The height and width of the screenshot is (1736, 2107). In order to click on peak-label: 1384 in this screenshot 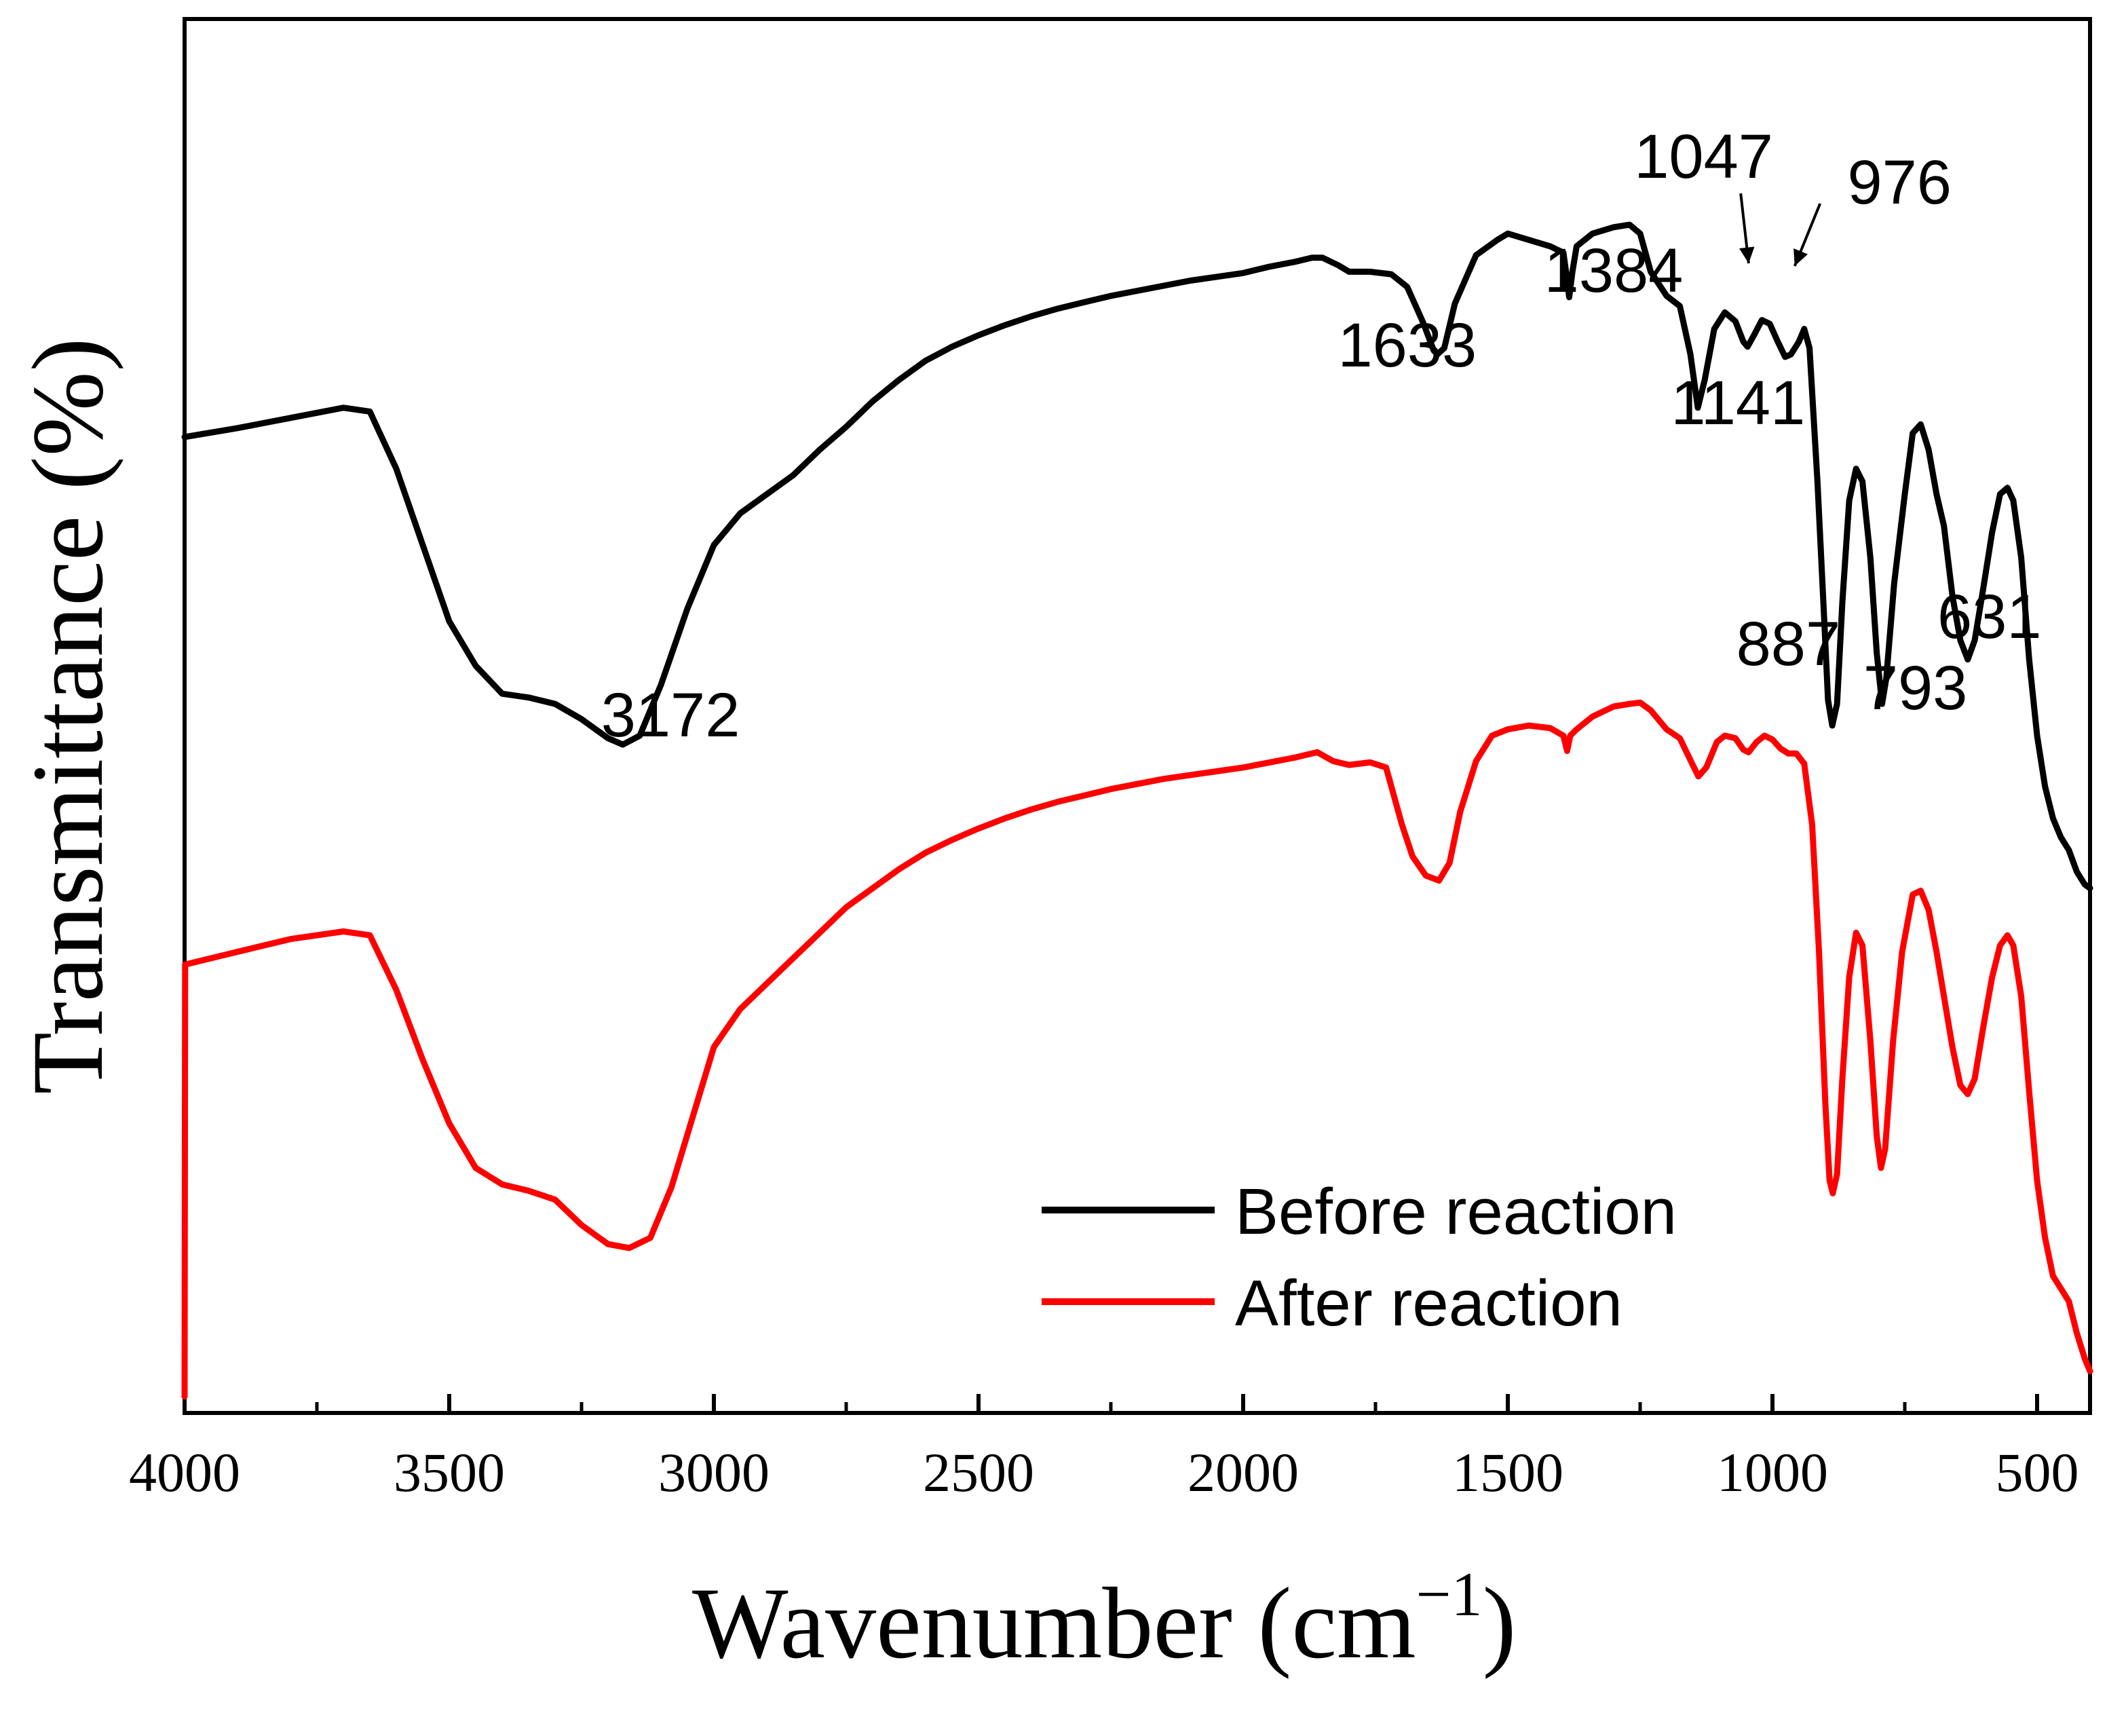, I will do `click(1614, 270)`.